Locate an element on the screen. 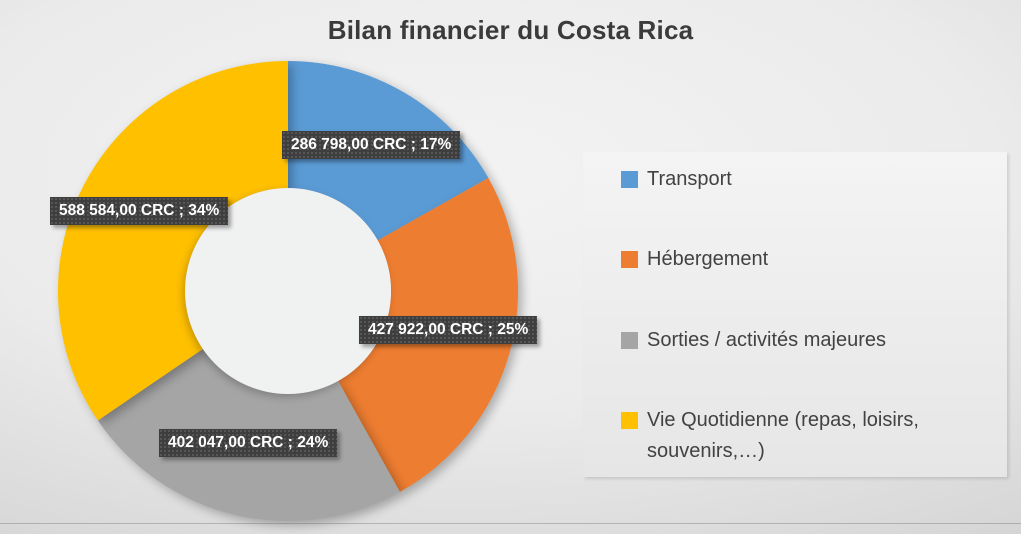  data-label-vie-quotidienne: 588 584,00 CRC ; 34% is located at coordinates (139, 211).